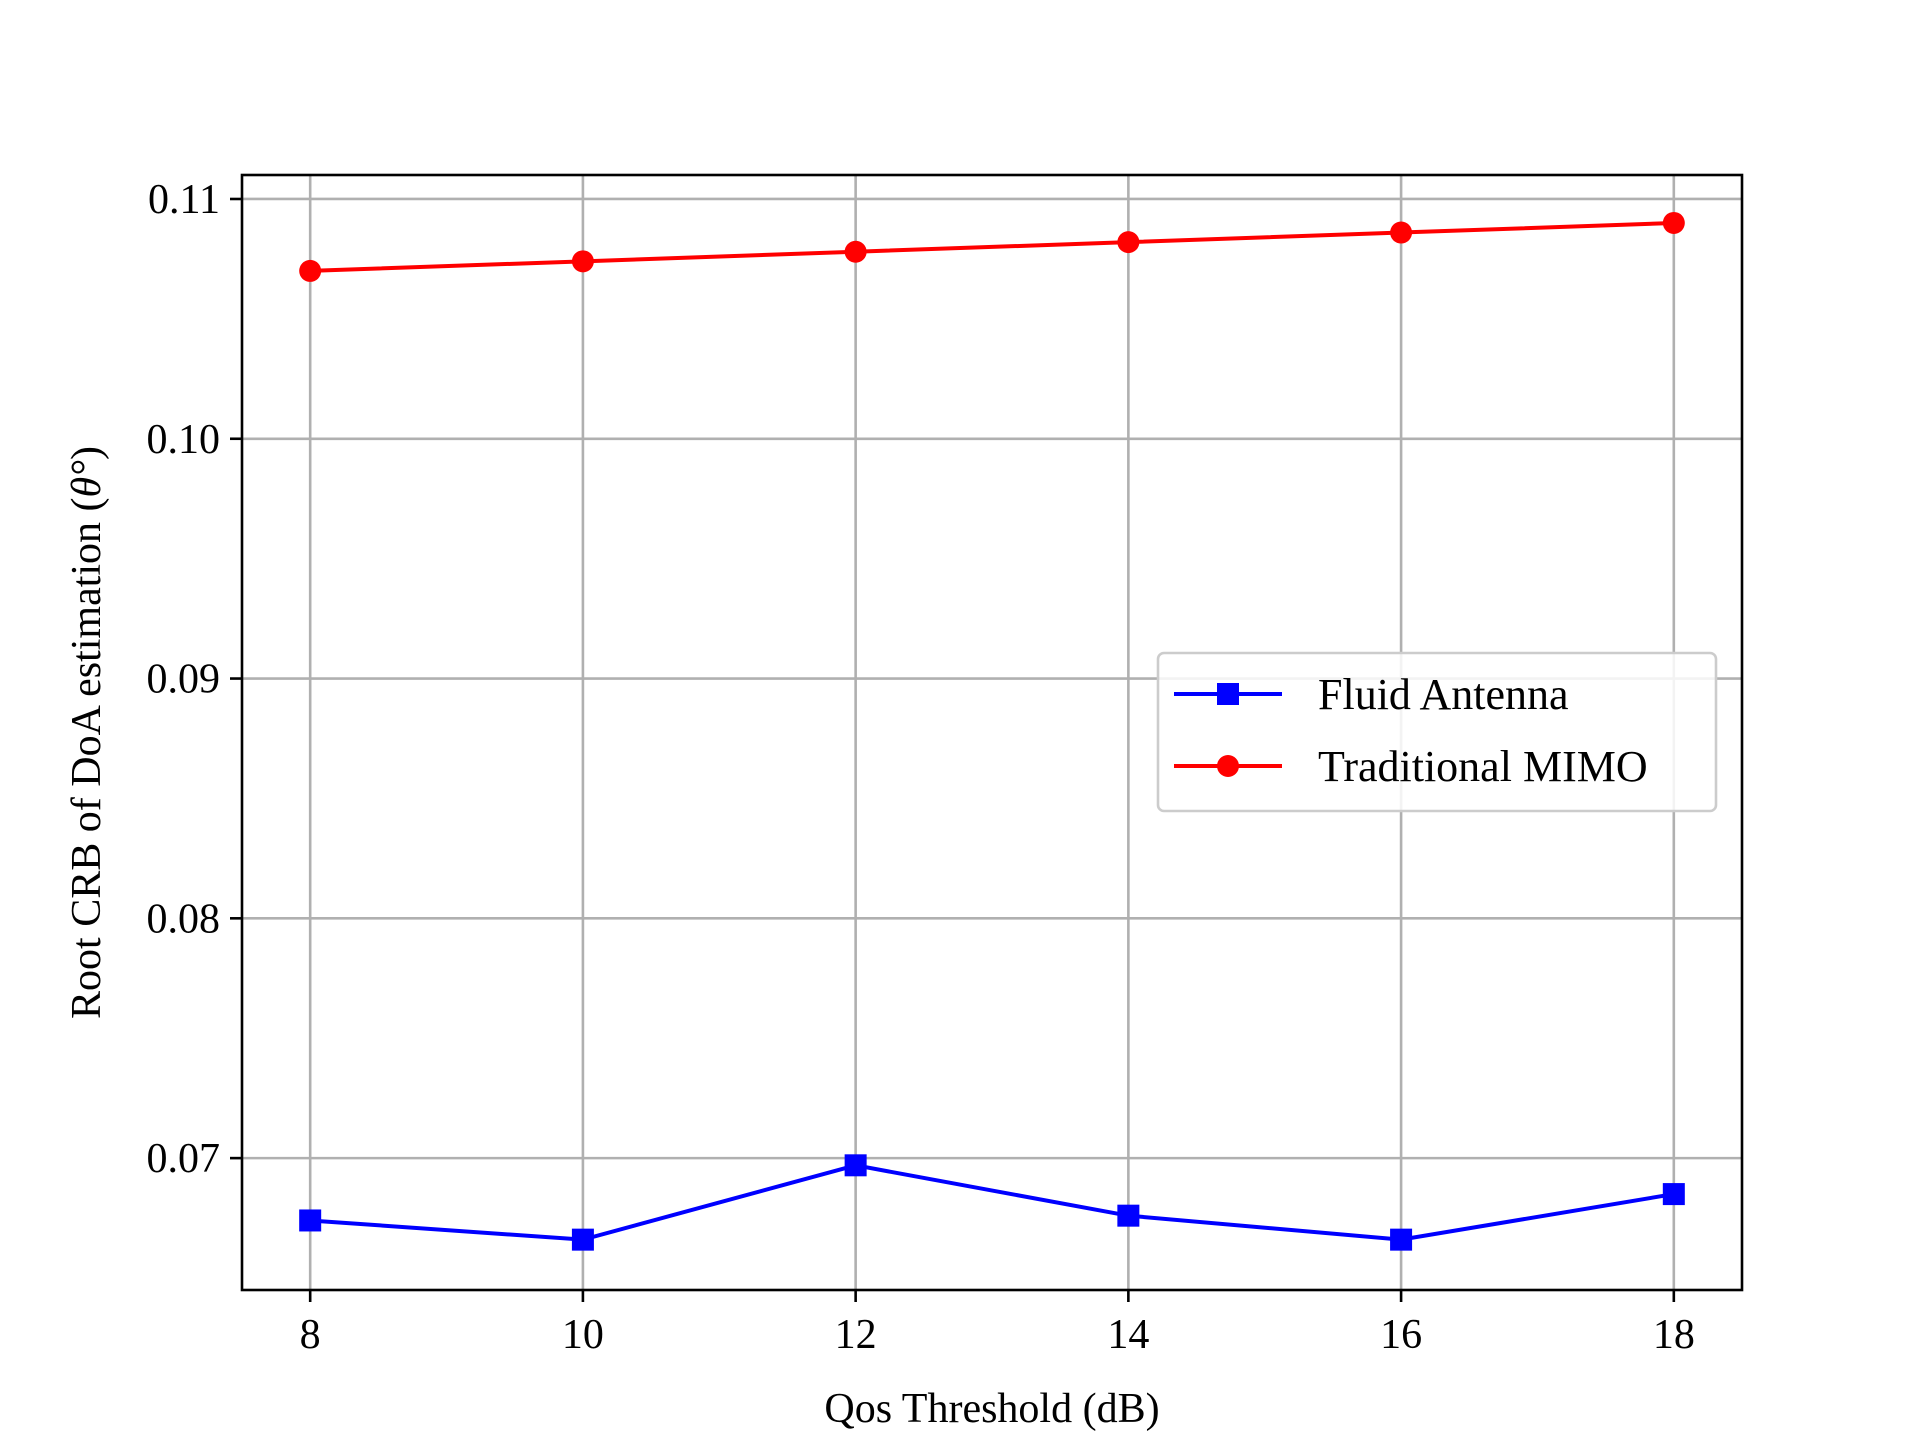 The image size is (1920, 1440). Describe the element at coordinates (583, 1335) in the screenshot. I see `x-tick-label: 10` at that location.